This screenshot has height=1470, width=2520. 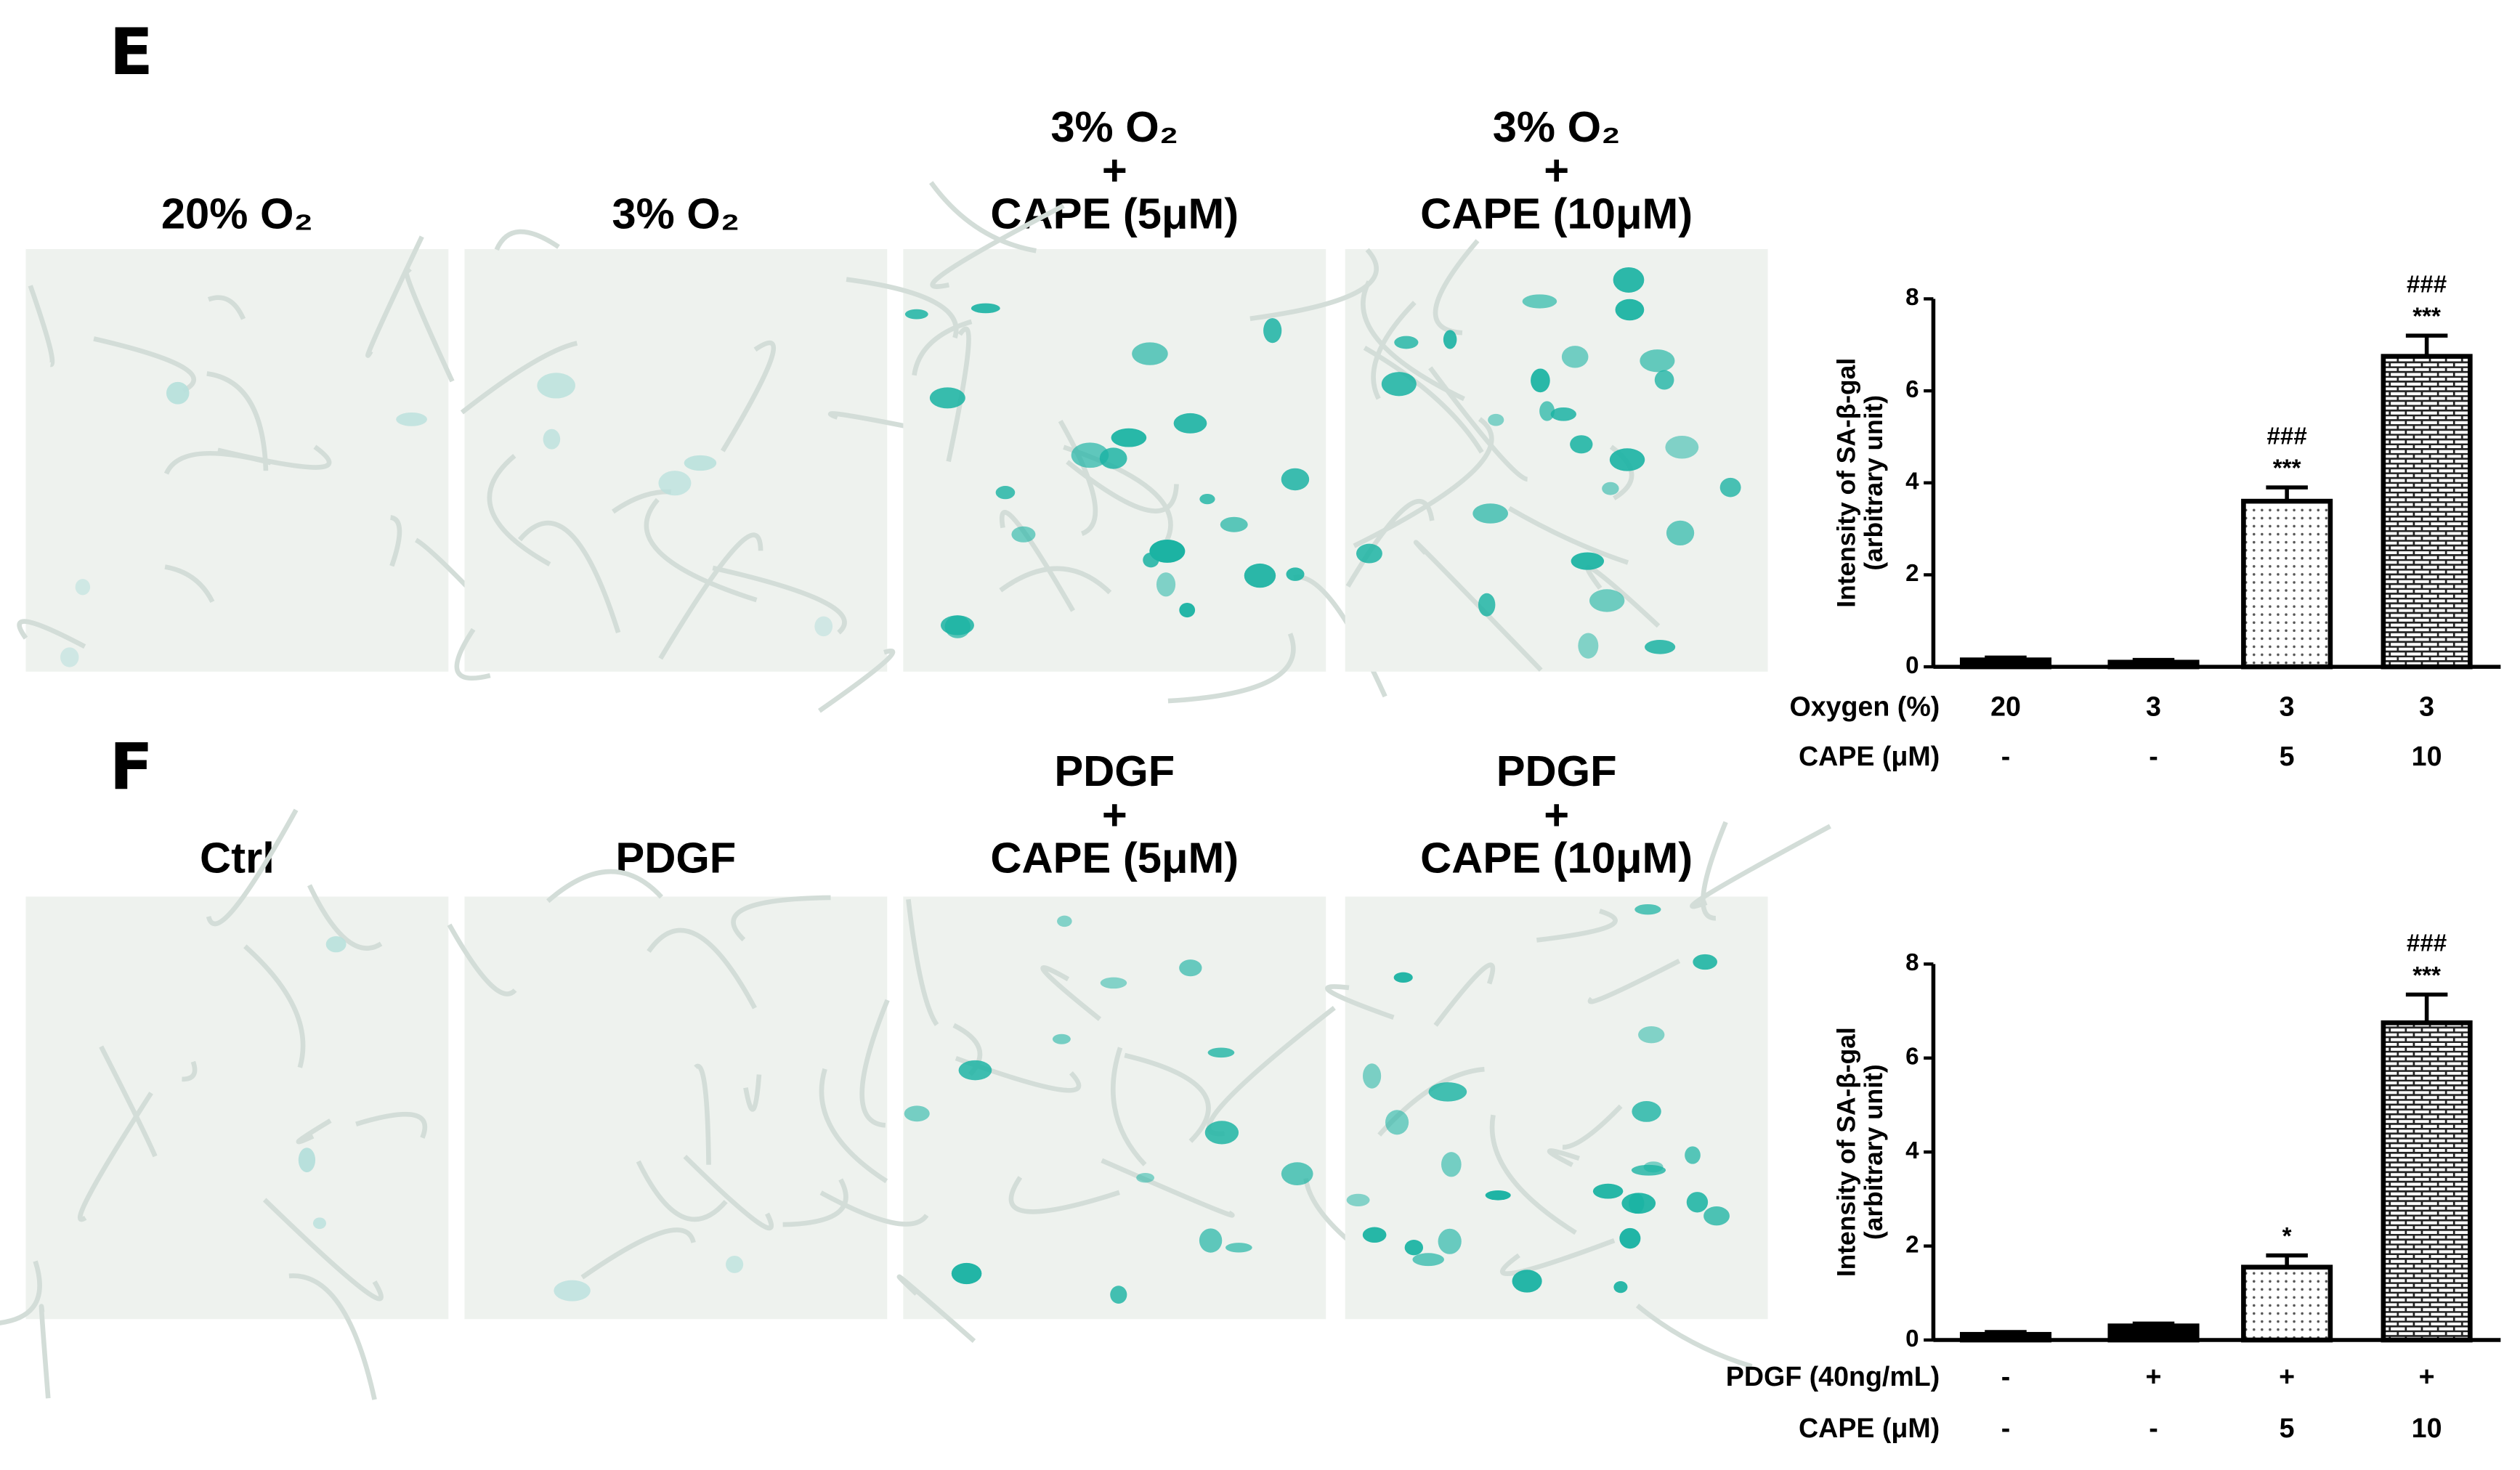 What do you see at coordinates (1912, 1057) in the screenshot?
I see `y-tick-label: 6` at bounding box center [1912, 1057].